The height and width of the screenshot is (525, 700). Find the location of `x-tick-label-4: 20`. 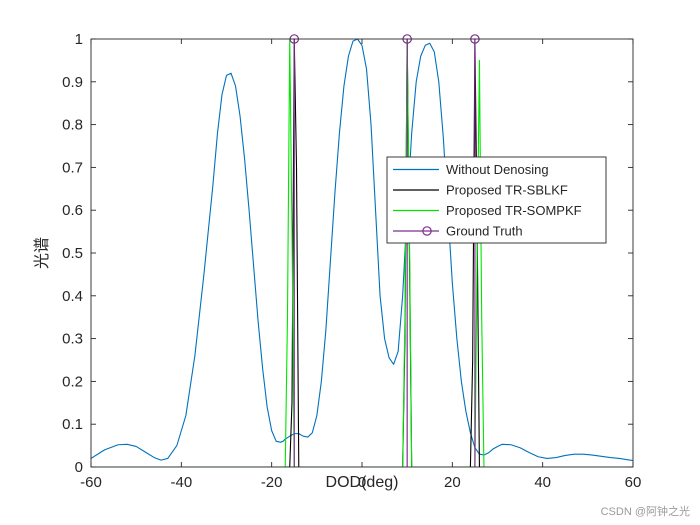

x-tick-label-4: 20 is located at coordinates (452, 482).